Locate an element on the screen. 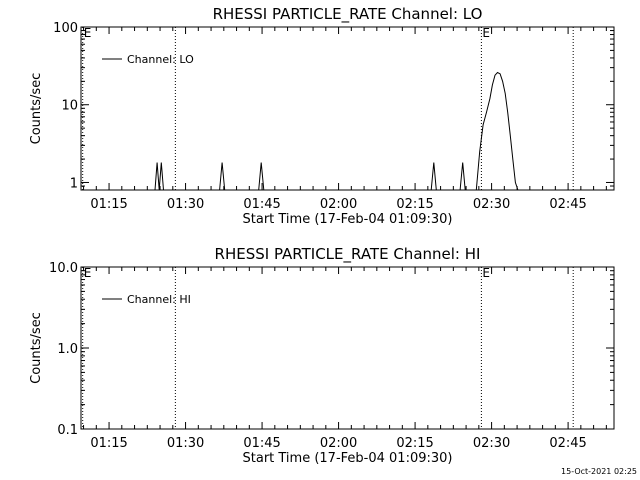 The image size is (640, 480). legend-entry: Channel: LO is located at coordinates (160, 59).